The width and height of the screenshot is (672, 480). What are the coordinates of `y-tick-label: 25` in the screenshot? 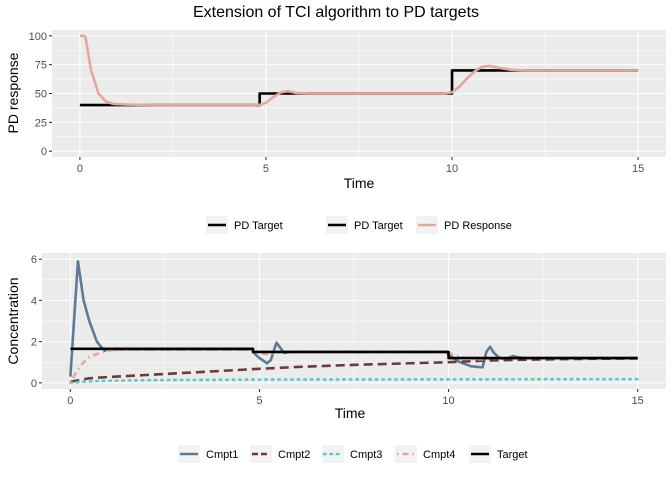 It's located at (41, 123).